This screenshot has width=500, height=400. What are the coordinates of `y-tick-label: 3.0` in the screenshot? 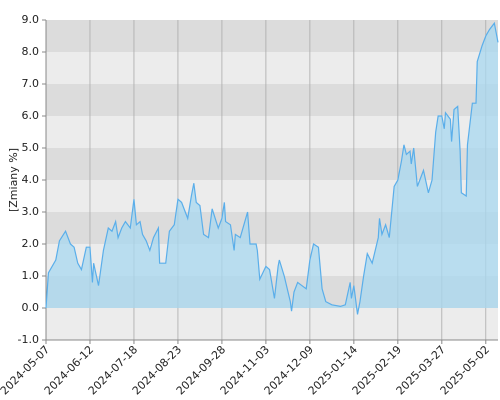 It's located at (31, 211).